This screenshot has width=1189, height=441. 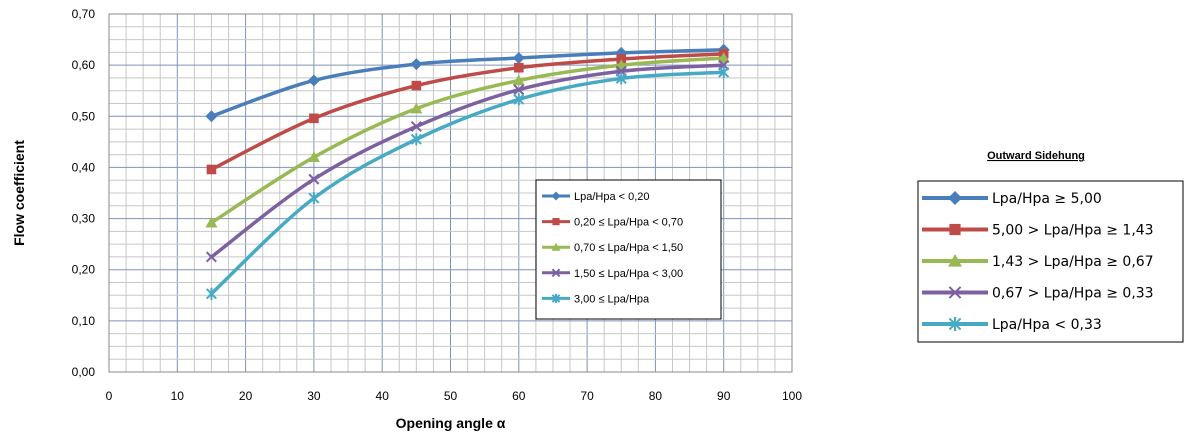 I want to click on y-tick-label: 0,70, so click(x=84, y=14).